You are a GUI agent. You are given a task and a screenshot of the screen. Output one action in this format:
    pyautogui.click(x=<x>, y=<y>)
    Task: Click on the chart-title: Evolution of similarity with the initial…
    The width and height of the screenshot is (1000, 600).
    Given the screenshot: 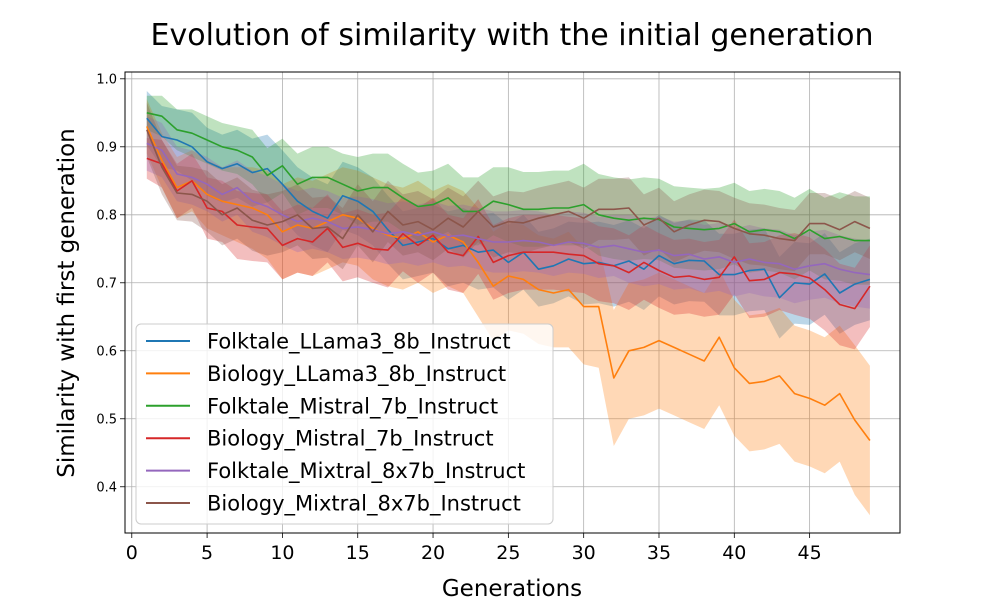 What is the action you would take?
    pyautogui.click(x=512, y=35)
    